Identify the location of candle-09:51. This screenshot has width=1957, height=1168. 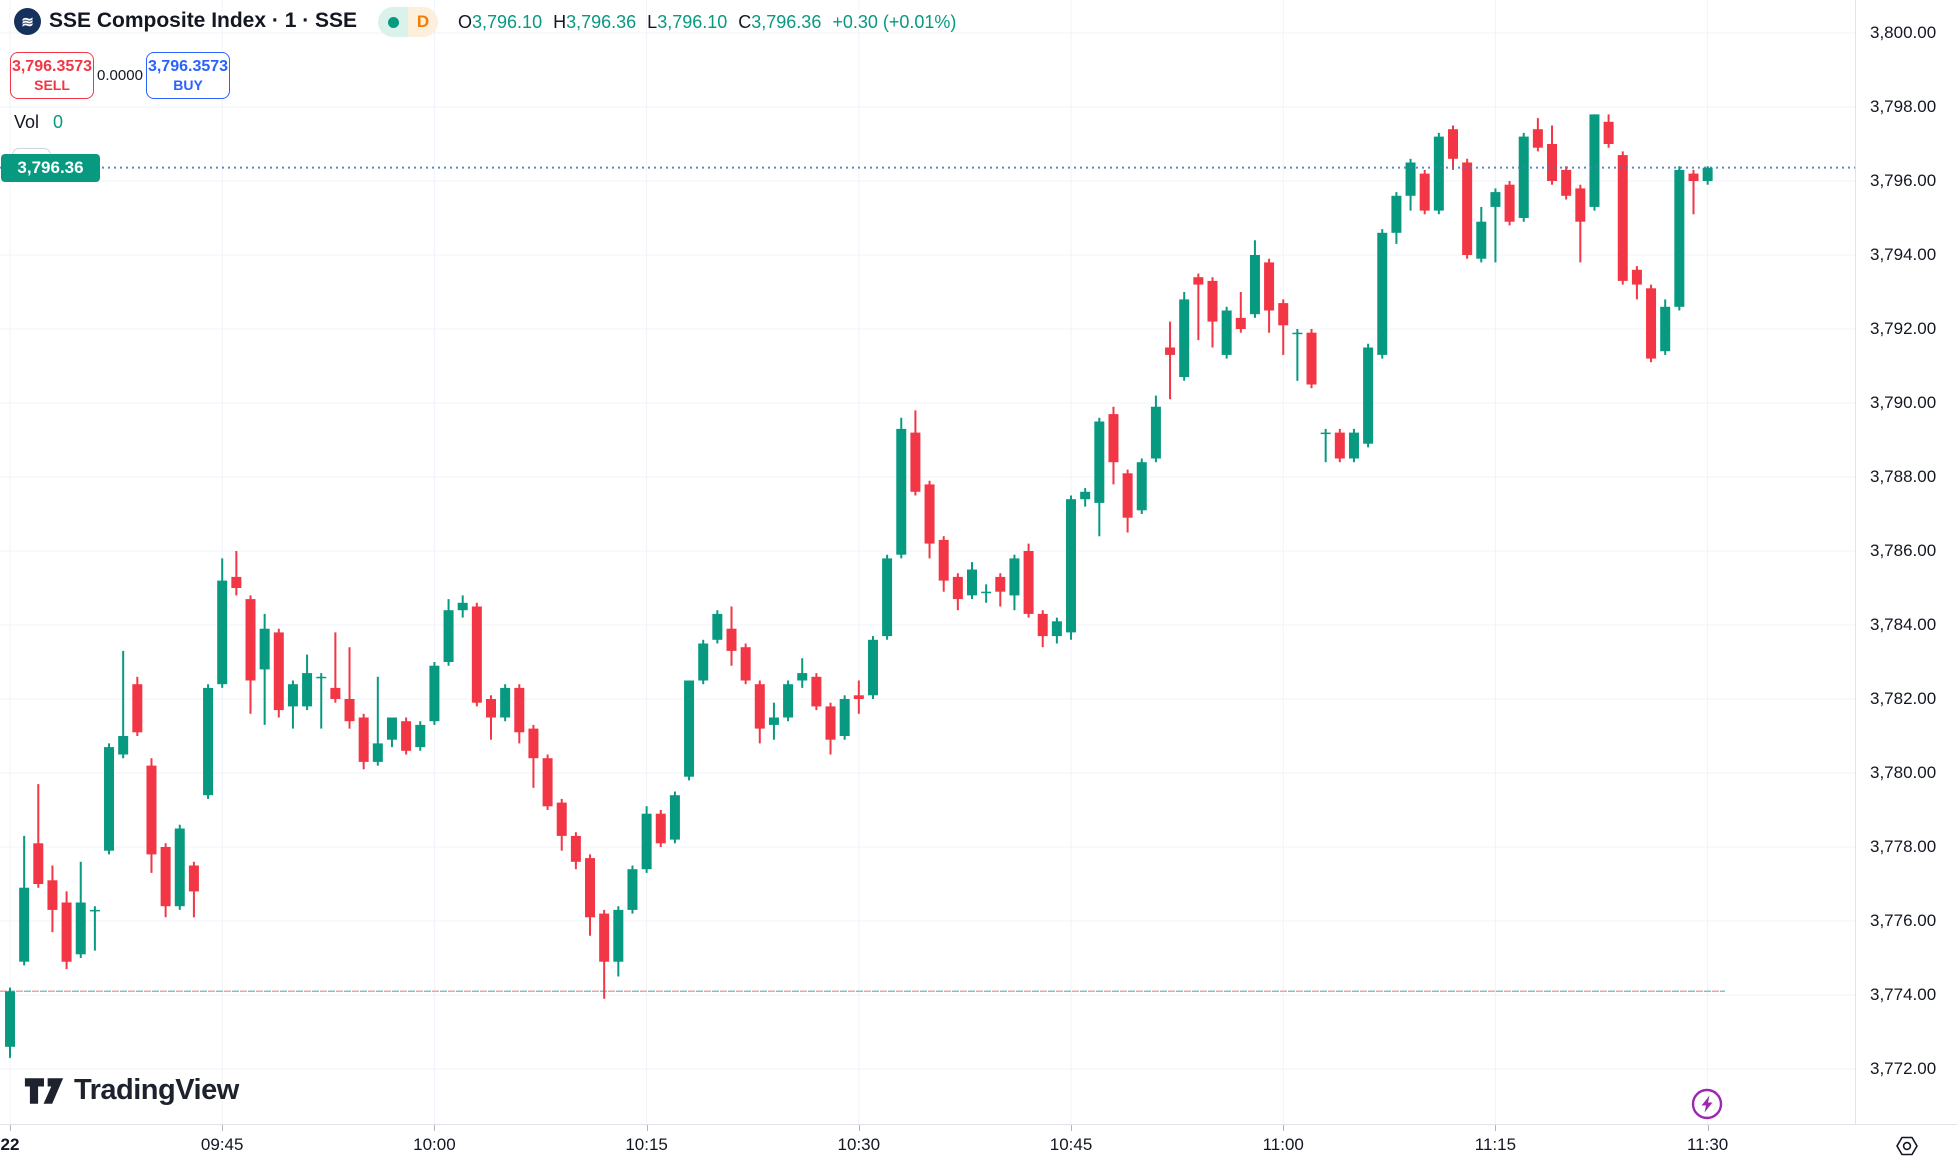
(307, 682).